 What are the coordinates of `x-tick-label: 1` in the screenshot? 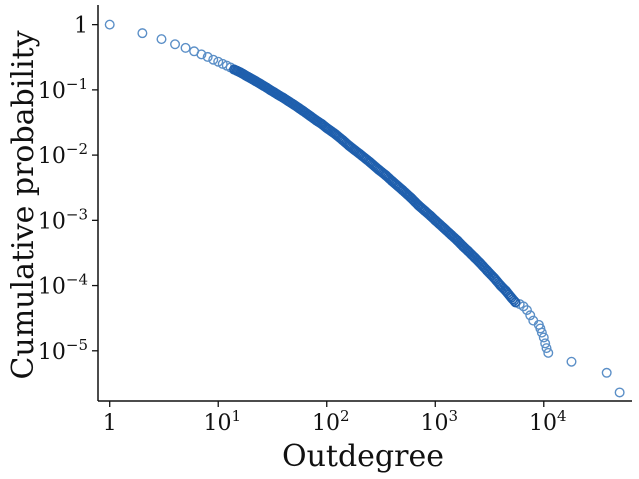 It's located at (110, 423).